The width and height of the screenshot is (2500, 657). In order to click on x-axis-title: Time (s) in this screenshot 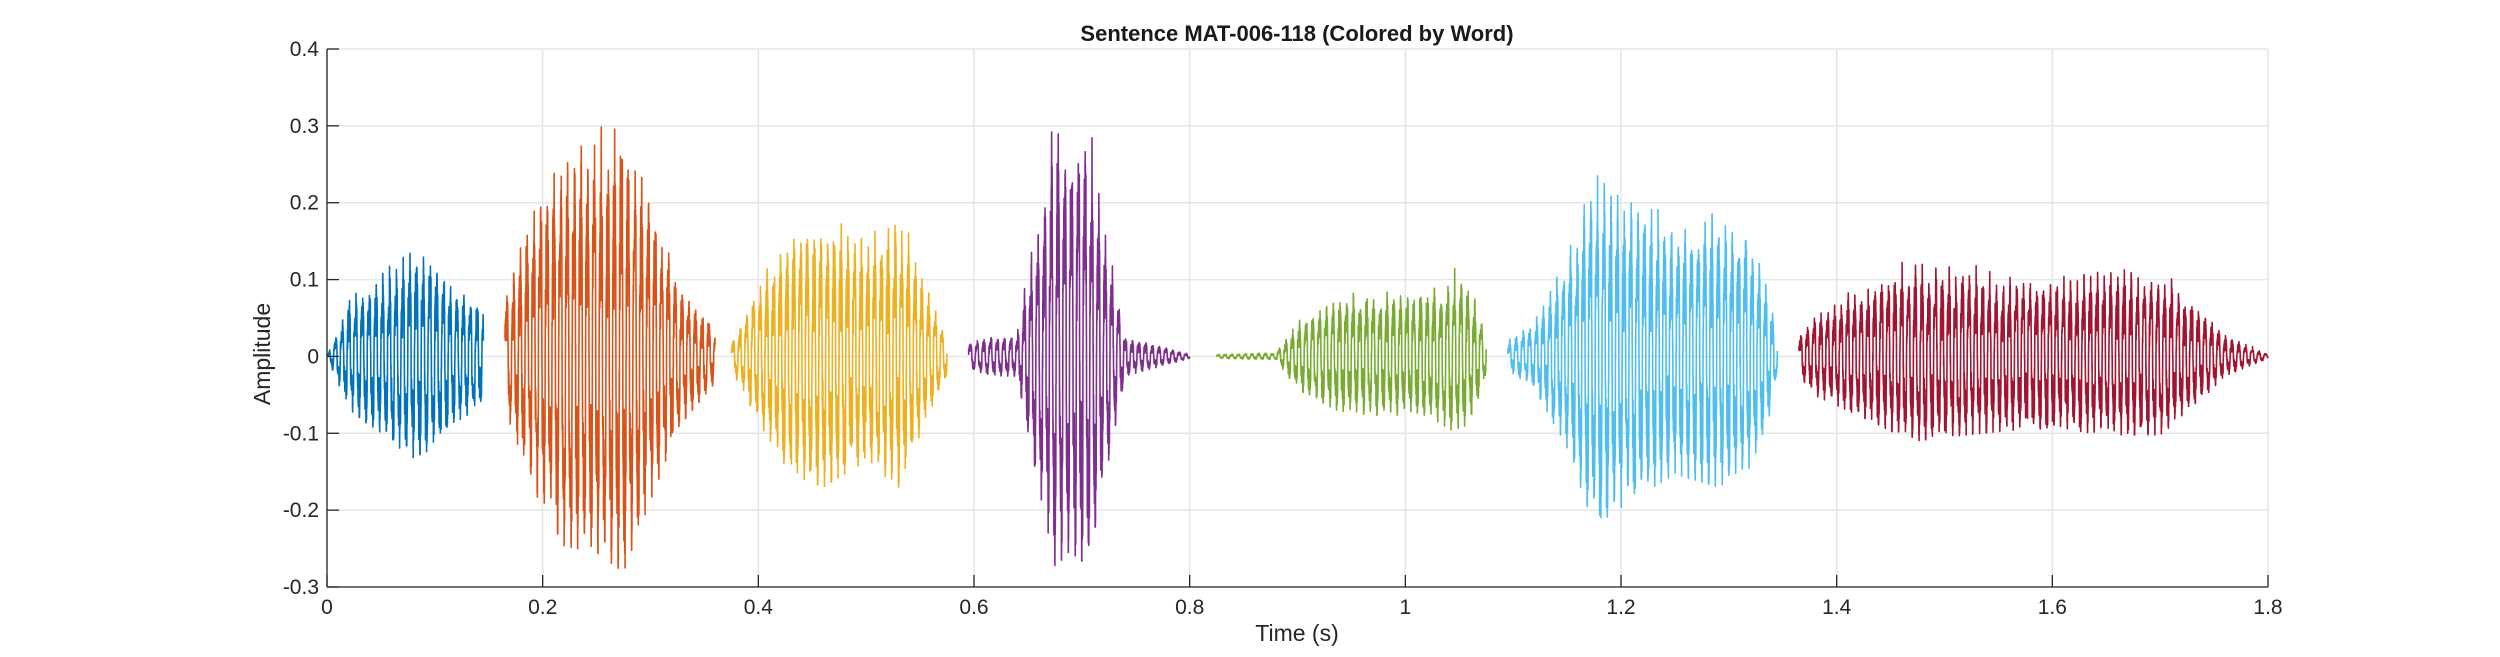, I will do `click(1296, 633)`.